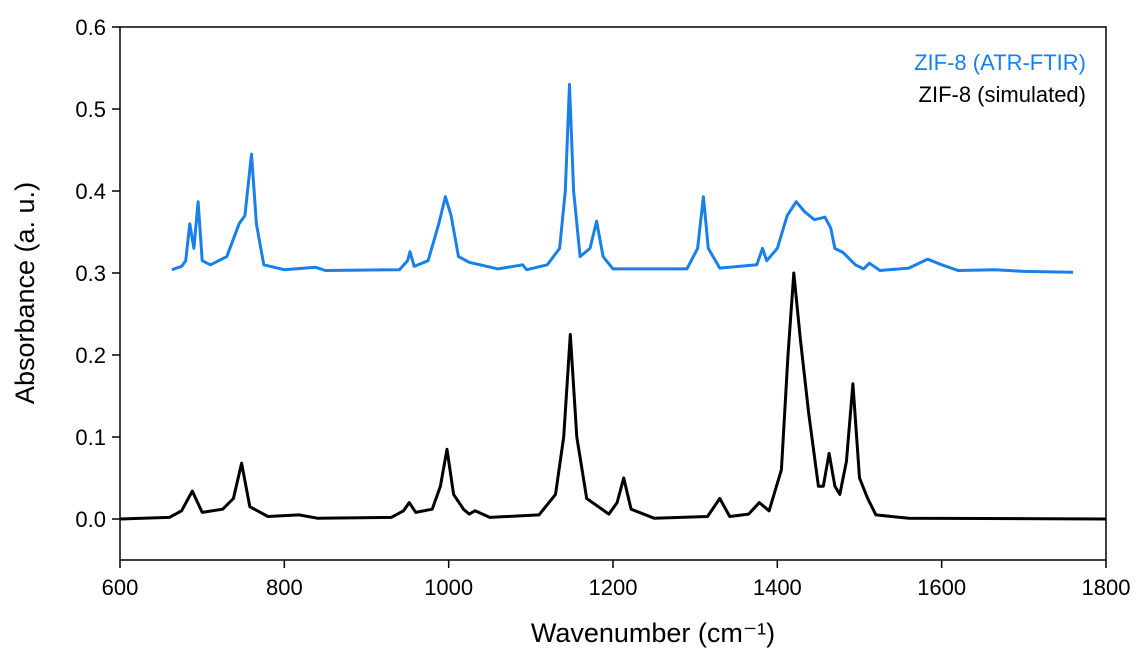 This screenshot has width=1142, height=653. I want to click on x-tick-label: 1400, so click(777, 587).